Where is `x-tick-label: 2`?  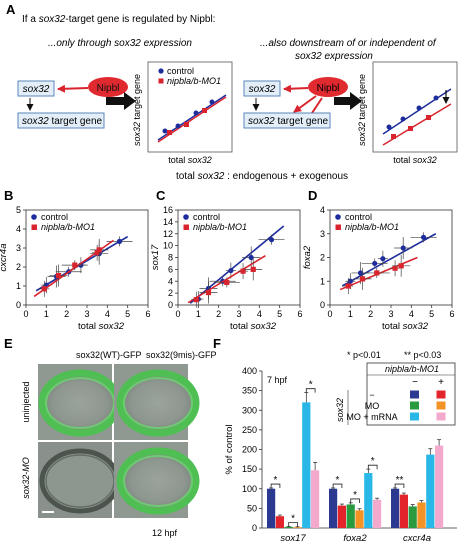 x-tick-label: 2 is located at coordinates (370, 314).